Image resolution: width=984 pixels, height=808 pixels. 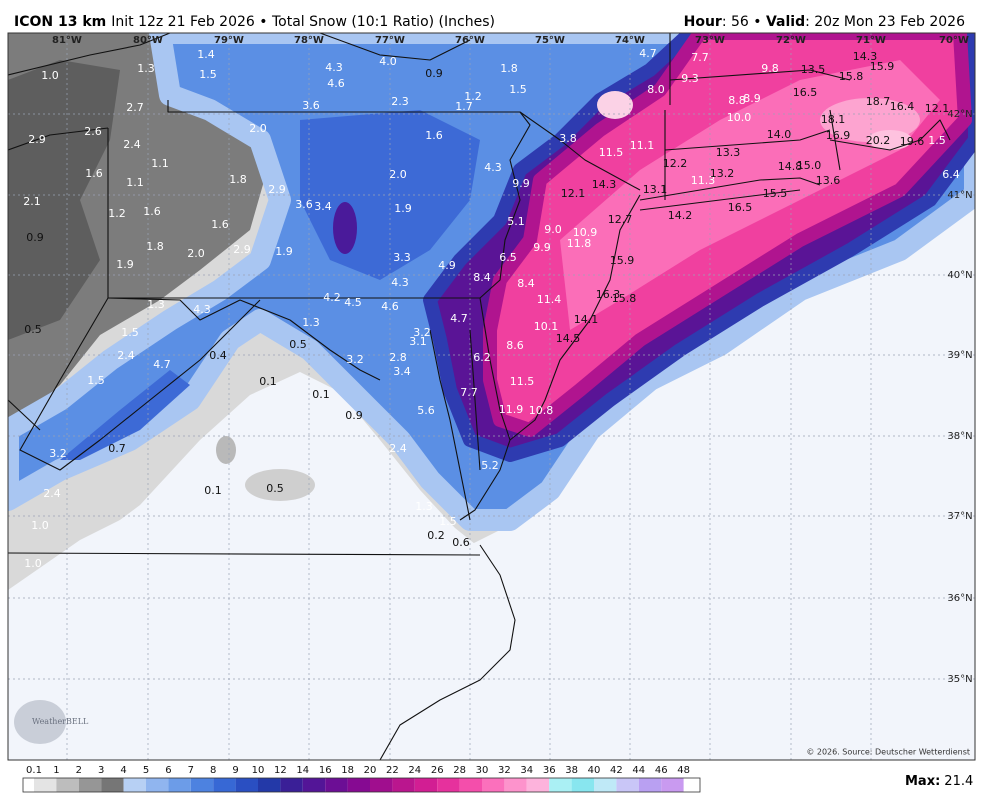 I want to click on snow-amount: 14.1, so click(x=586, y=319).